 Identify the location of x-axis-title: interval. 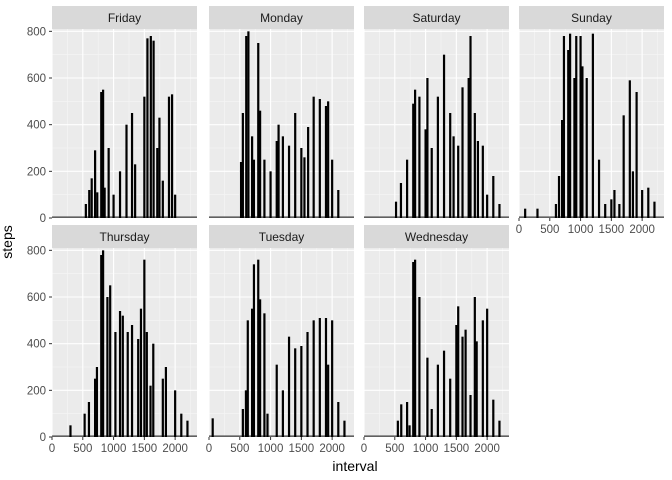
(354, 466).